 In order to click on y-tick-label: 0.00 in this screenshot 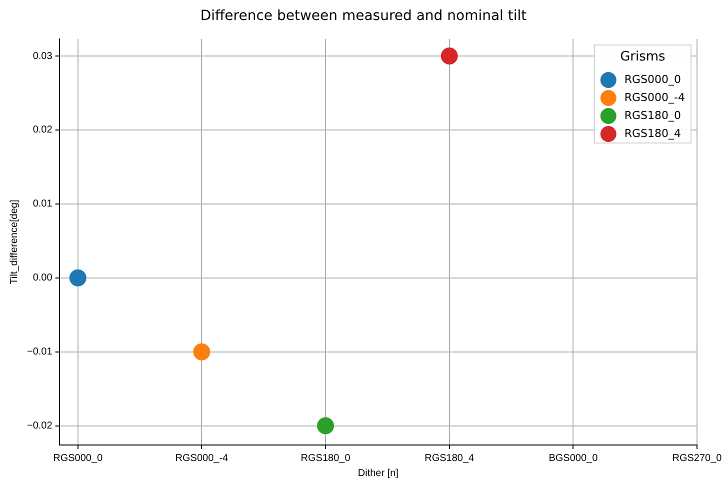, I will do `click(42, 278)`.